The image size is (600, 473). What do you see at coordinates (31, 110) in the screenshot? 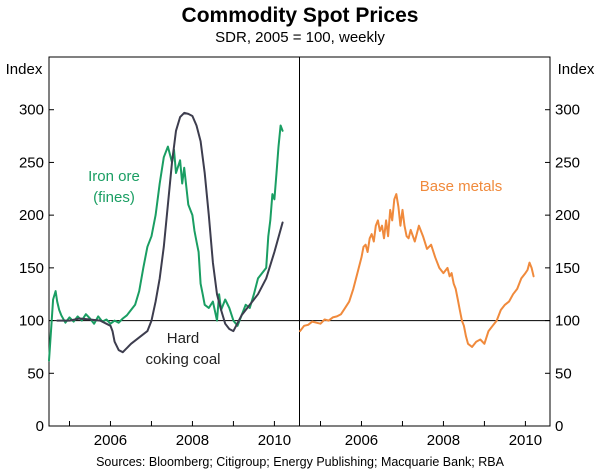
I see `y-tick-label-left: 300` at bounding box center [31, 110].